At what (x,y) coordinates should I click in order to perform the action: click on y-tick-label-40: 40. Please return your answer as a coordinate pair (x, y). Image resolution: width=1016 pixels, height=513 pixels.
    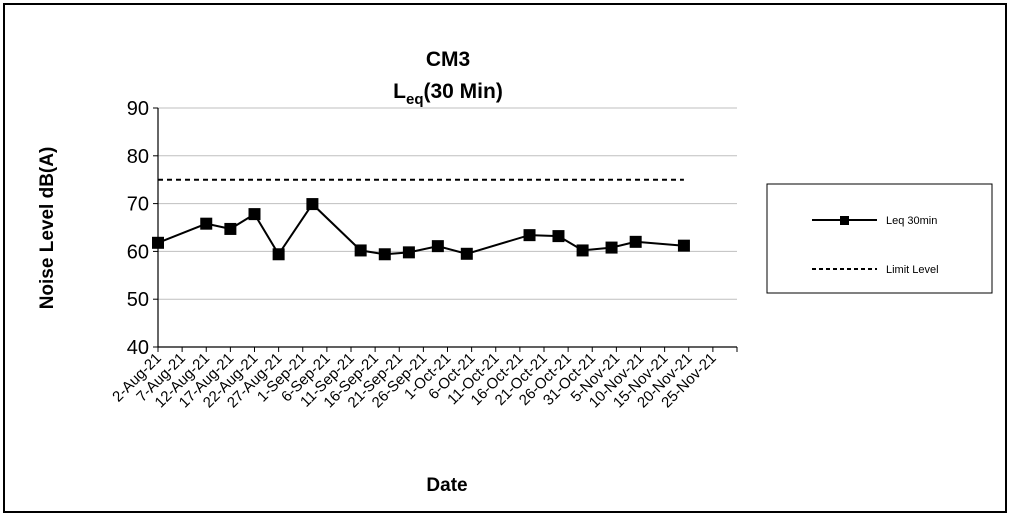
    Looking at the image, I should click on (138, 348).